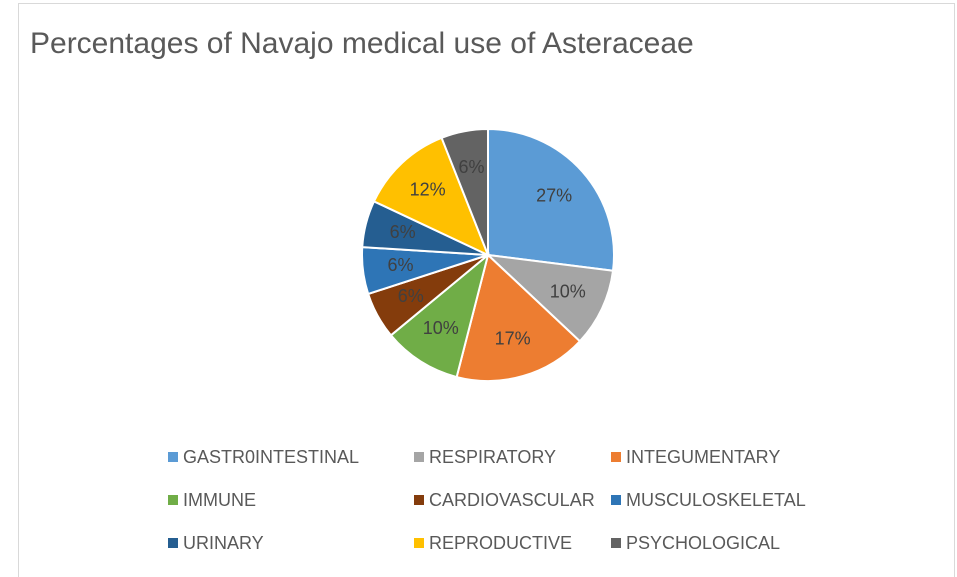 The height and width of the screenshot is (577, 957). What do you see at coordinates (428, 189) in the screenshot?
I see `data-label: 12%` at bounding box center [428, 189].